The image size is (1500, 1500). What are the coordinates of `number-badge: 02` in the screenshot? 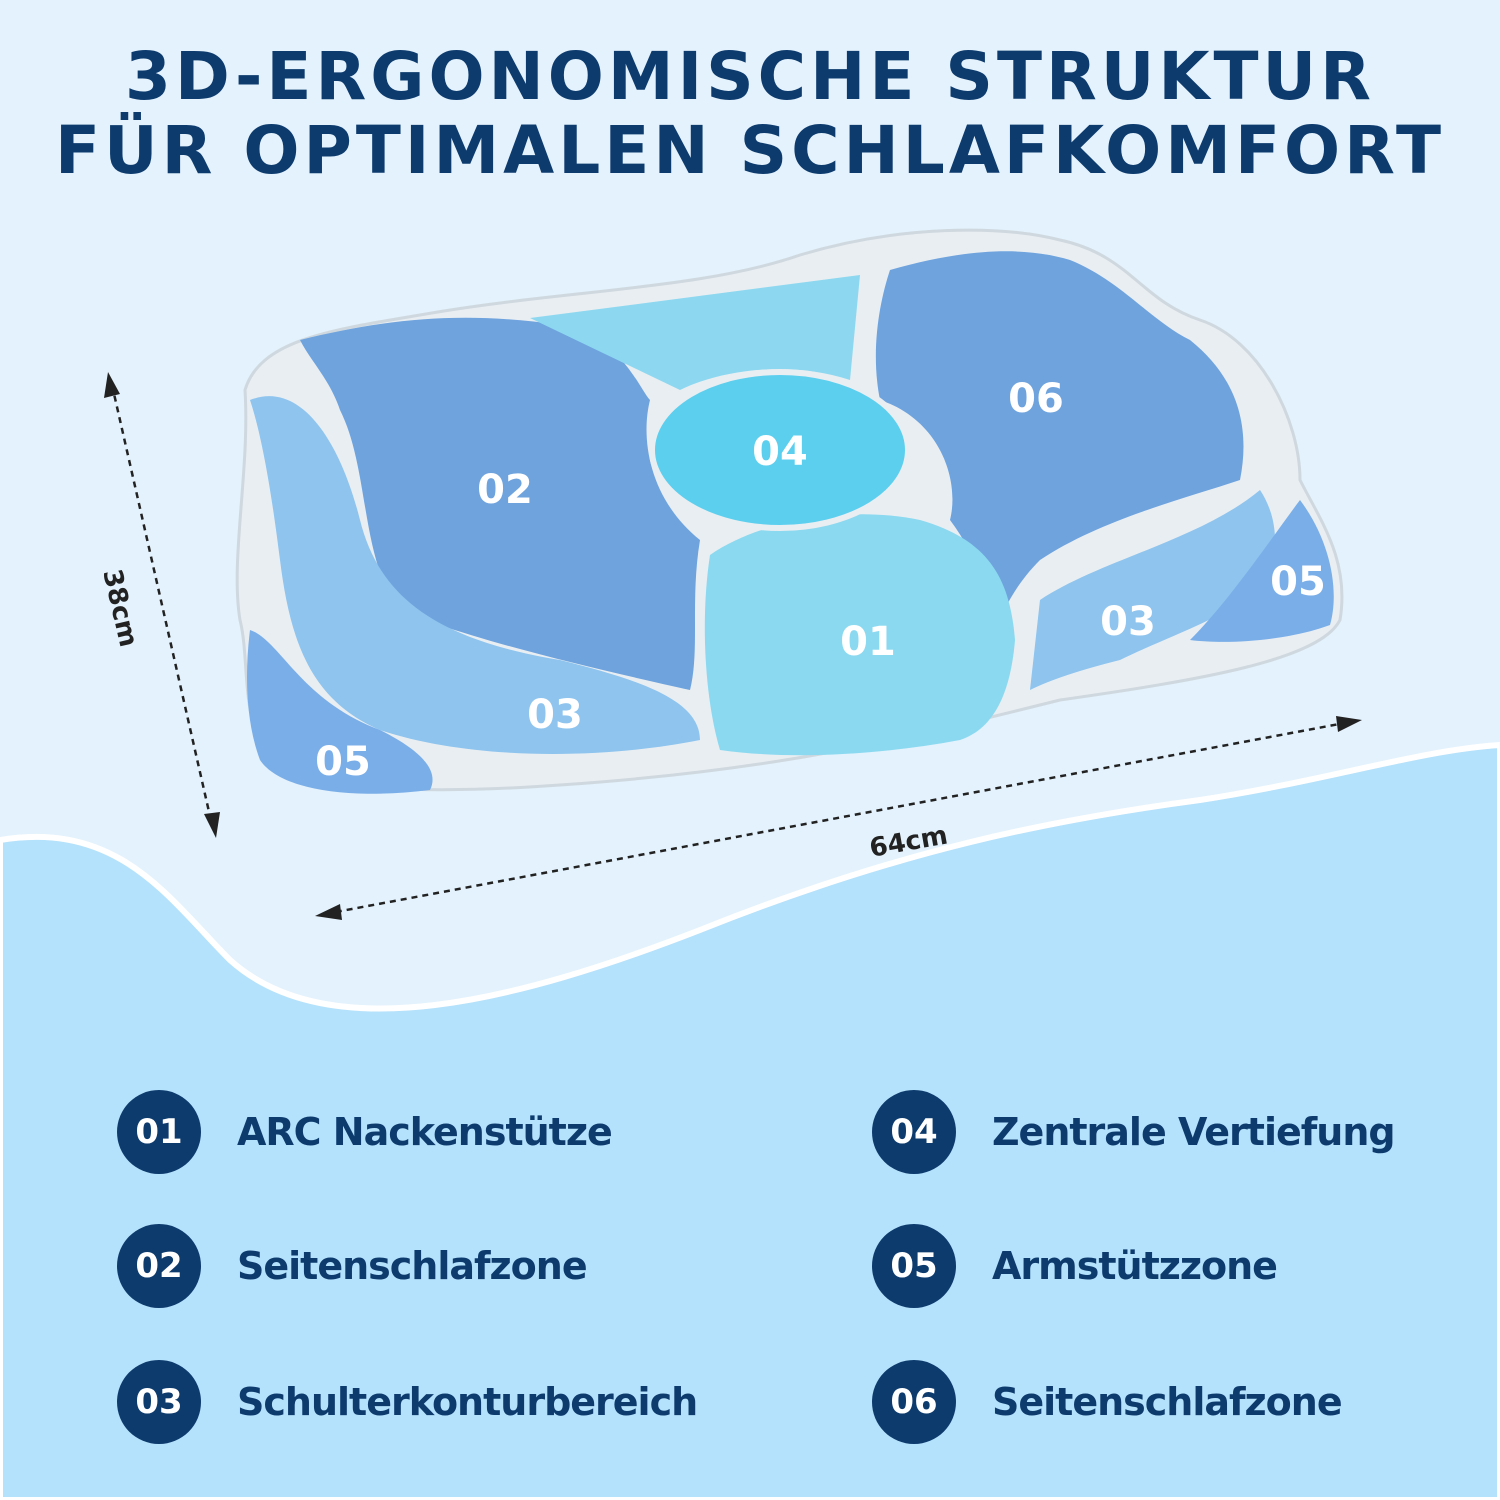 It's located at (159, 1266).